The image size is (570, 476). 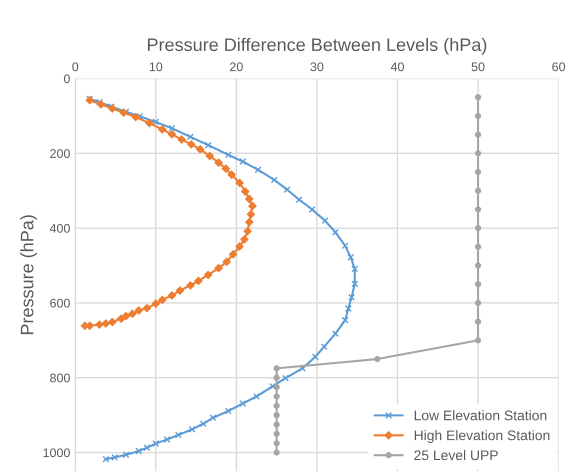 What do you see at coordinates (236, 67) in the screenshot?
I see `x-tick-label: 20` at bounding box center [236, 67].